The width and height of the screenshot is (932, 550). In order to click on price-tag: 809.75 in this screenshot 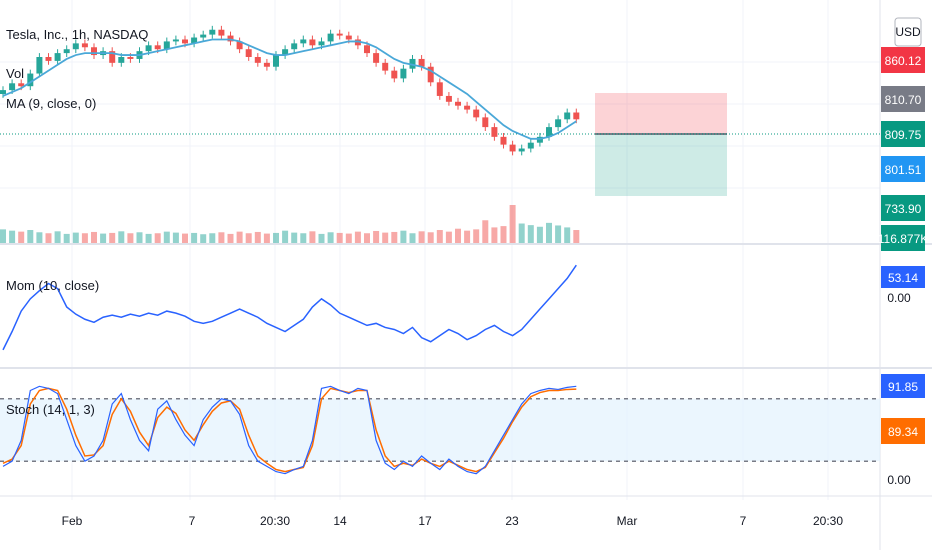, I will do `click(903, 135)`.